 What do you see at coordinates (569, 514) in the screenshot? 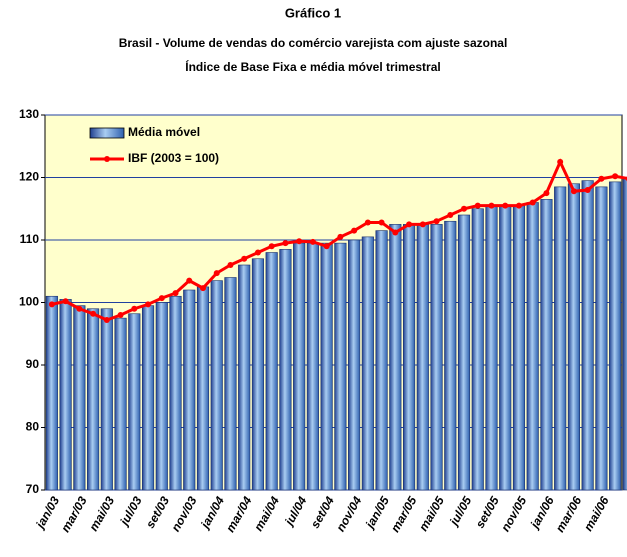
I see `x-tick-label: mar/06` at bounding box center [569, 514].